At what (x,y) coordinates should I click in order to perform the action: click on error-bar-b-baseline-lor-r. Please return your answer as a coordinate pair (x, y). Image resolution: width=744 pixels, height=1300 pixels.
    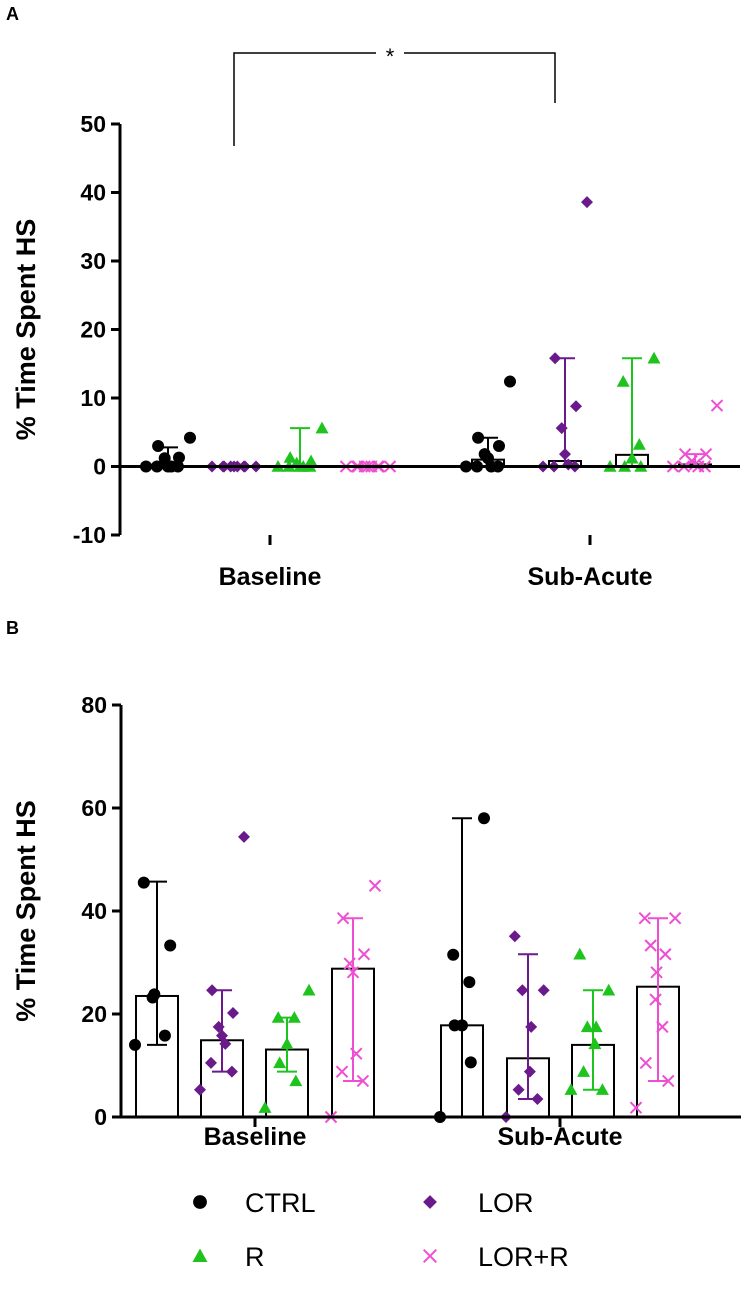
    Looking at the image, I should click on (353, 999).